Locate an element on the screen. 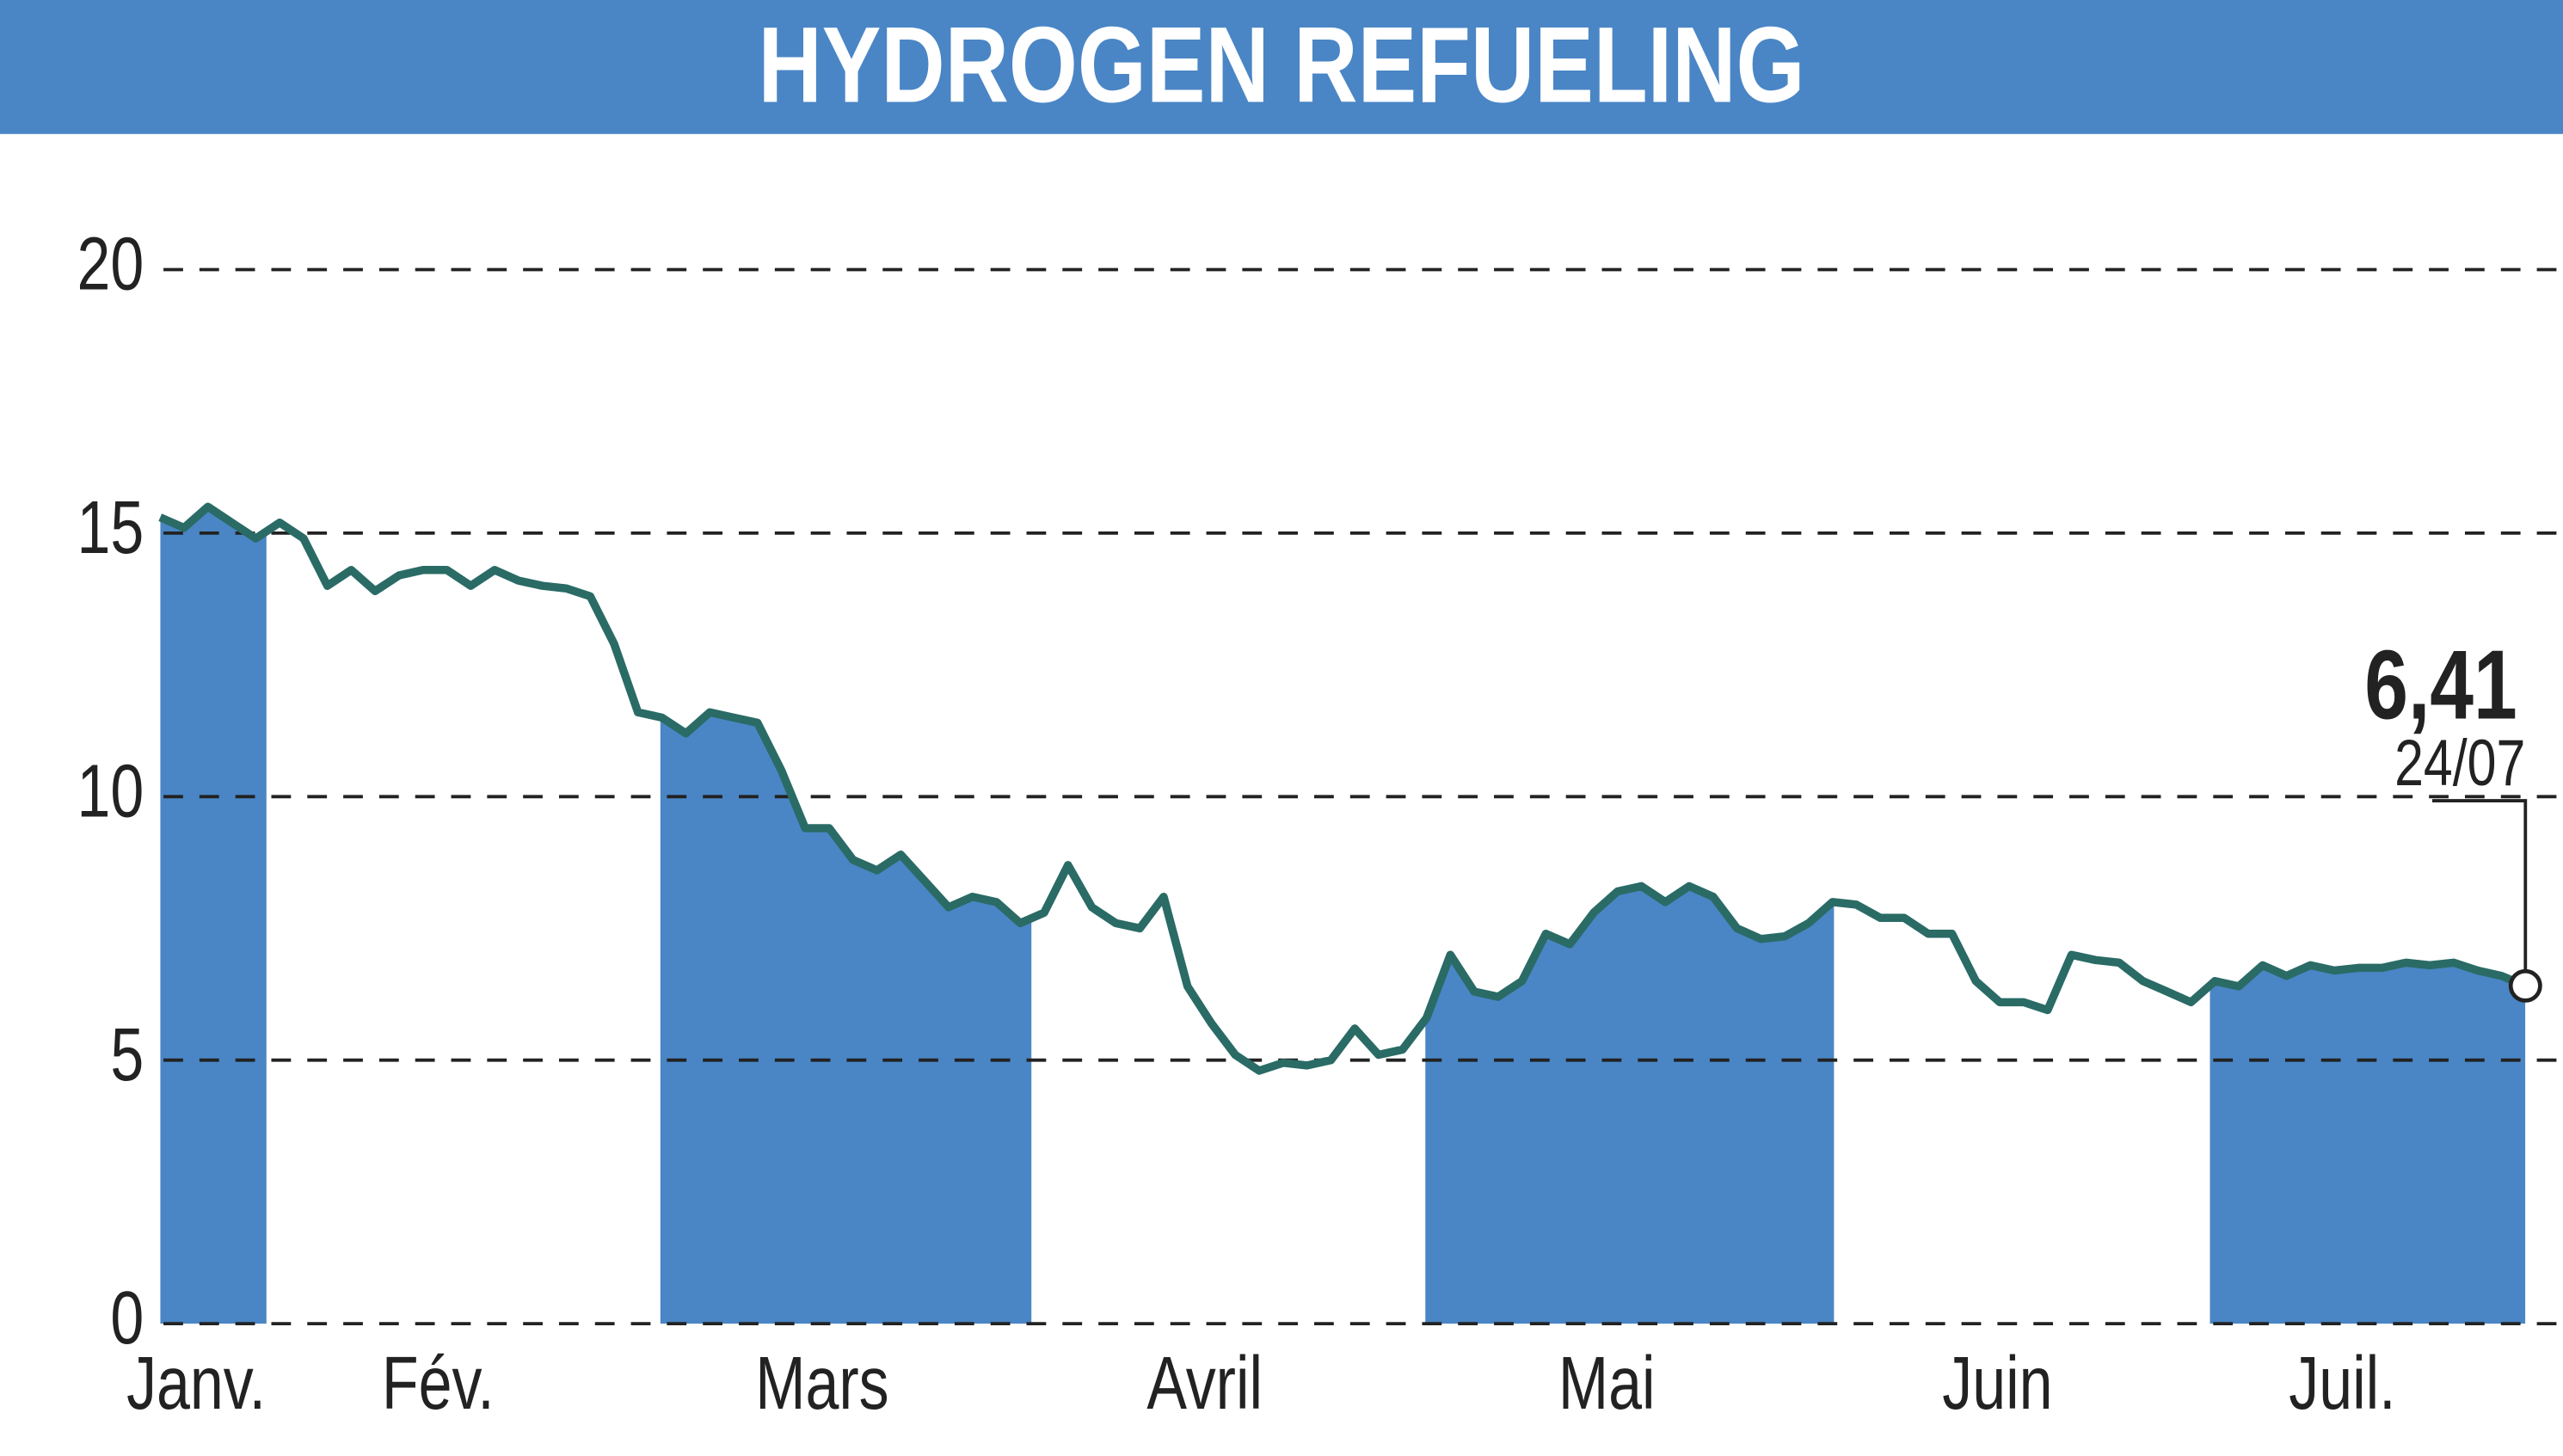  annotation-leader is located at coordinates (2479, 893).